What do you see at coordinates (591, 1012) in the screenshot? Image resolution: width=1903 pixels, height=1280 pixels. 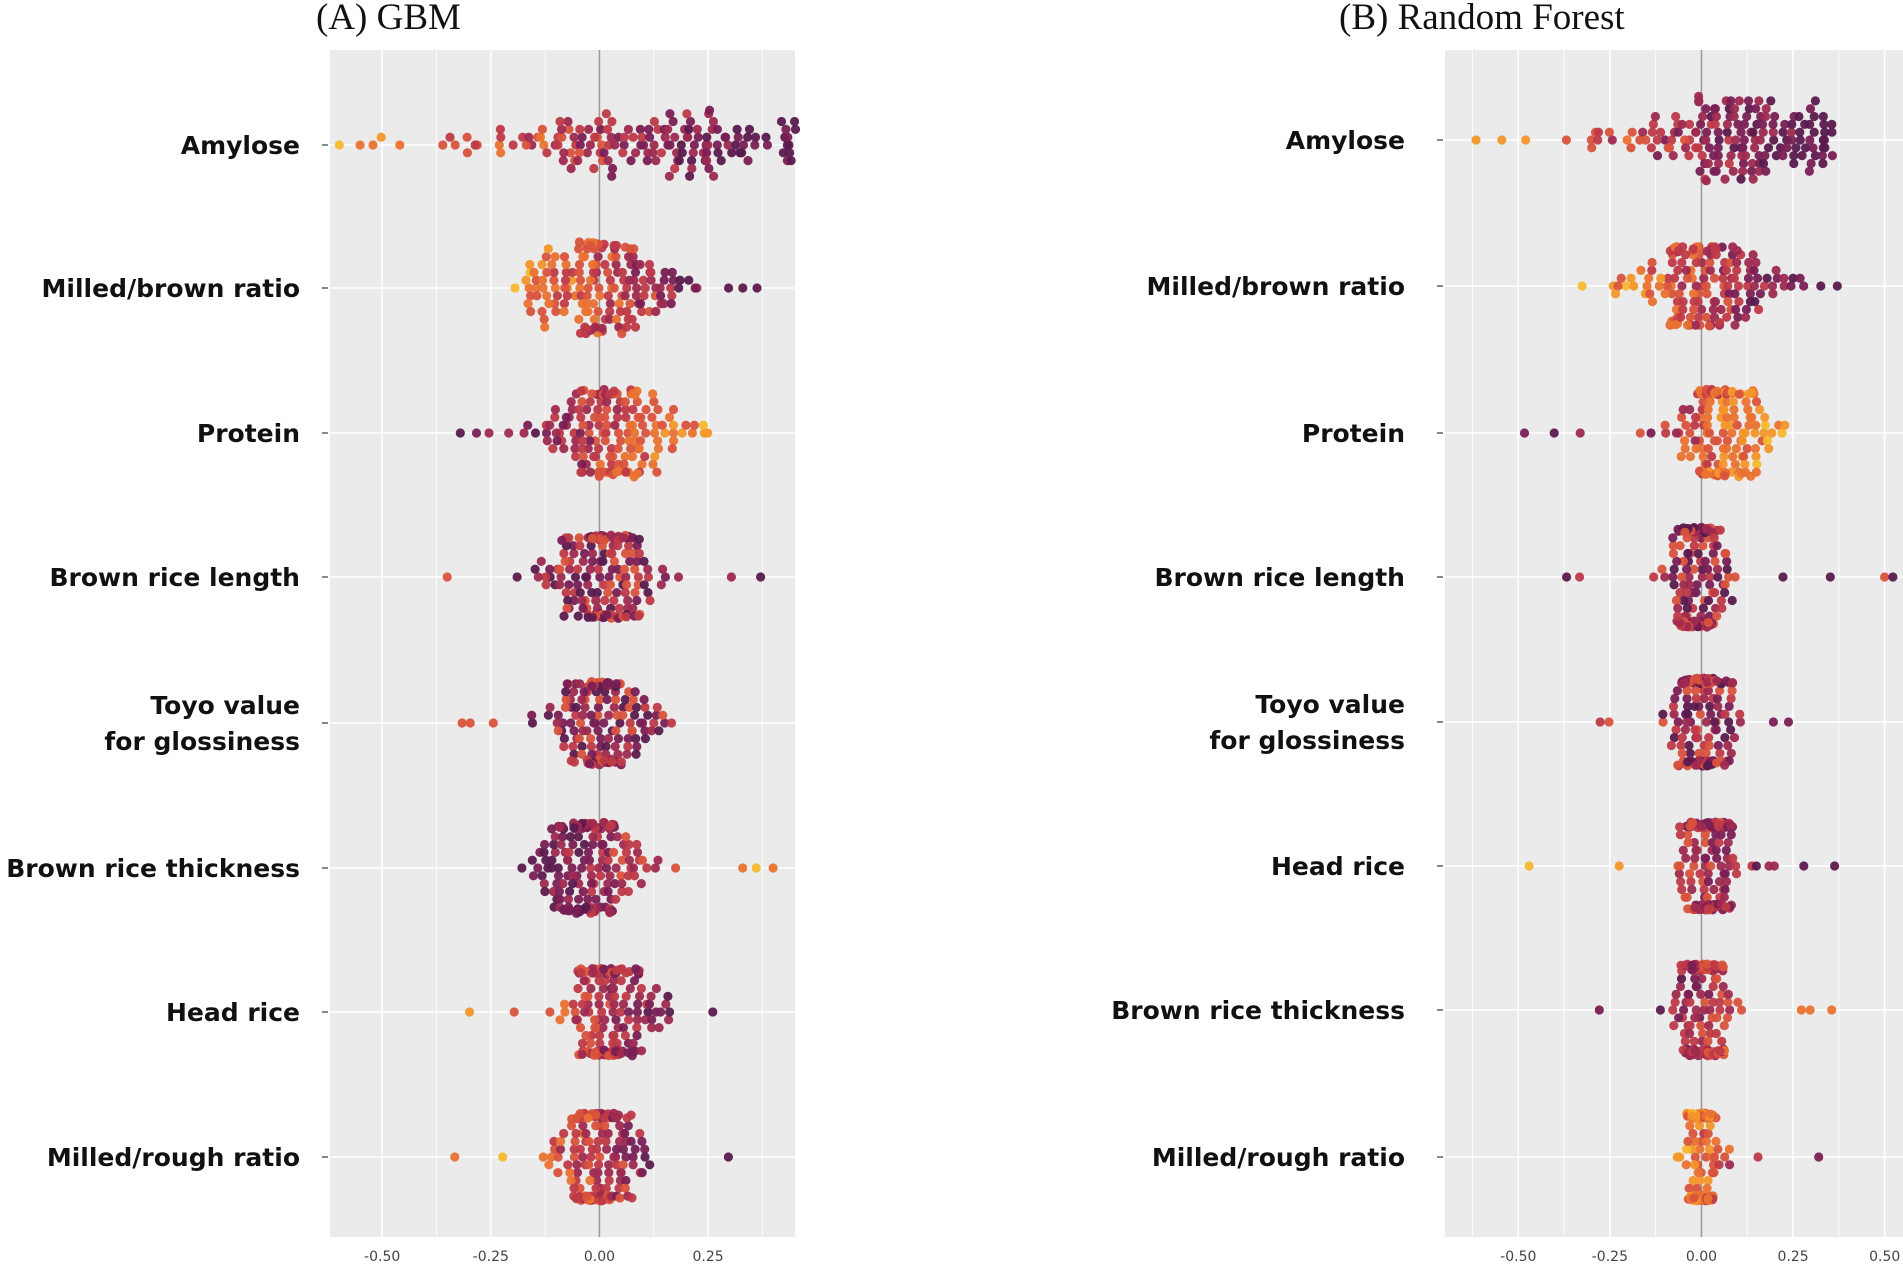 I see `feature-swarm` at bounding box center [591, 1012].